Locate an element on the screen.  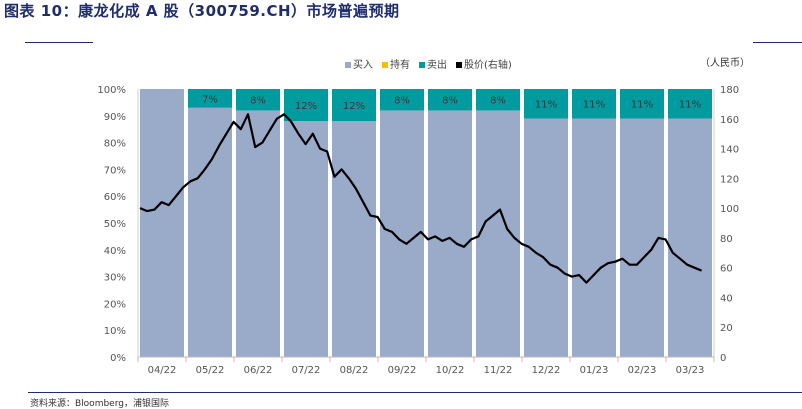
bar-买入-06/22 is located at coordinates (258, 233).